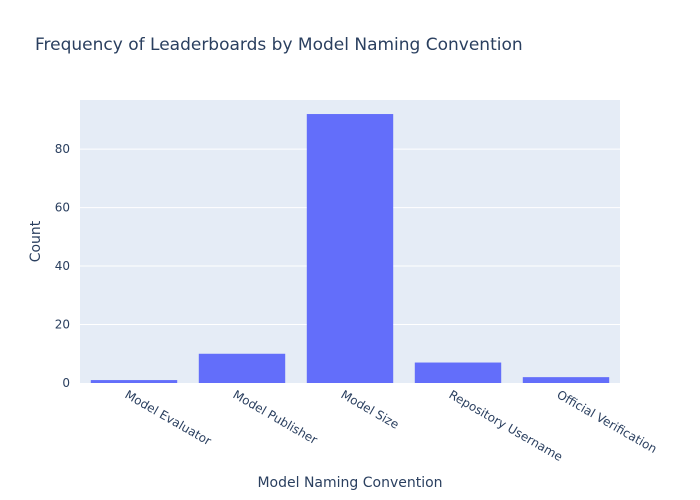 This screenshot has height=500, width=700. What do you see at coordinates (62, 149) in the screenshot?
I see `y-tick-label: 80` at bounding box center [62, 149].